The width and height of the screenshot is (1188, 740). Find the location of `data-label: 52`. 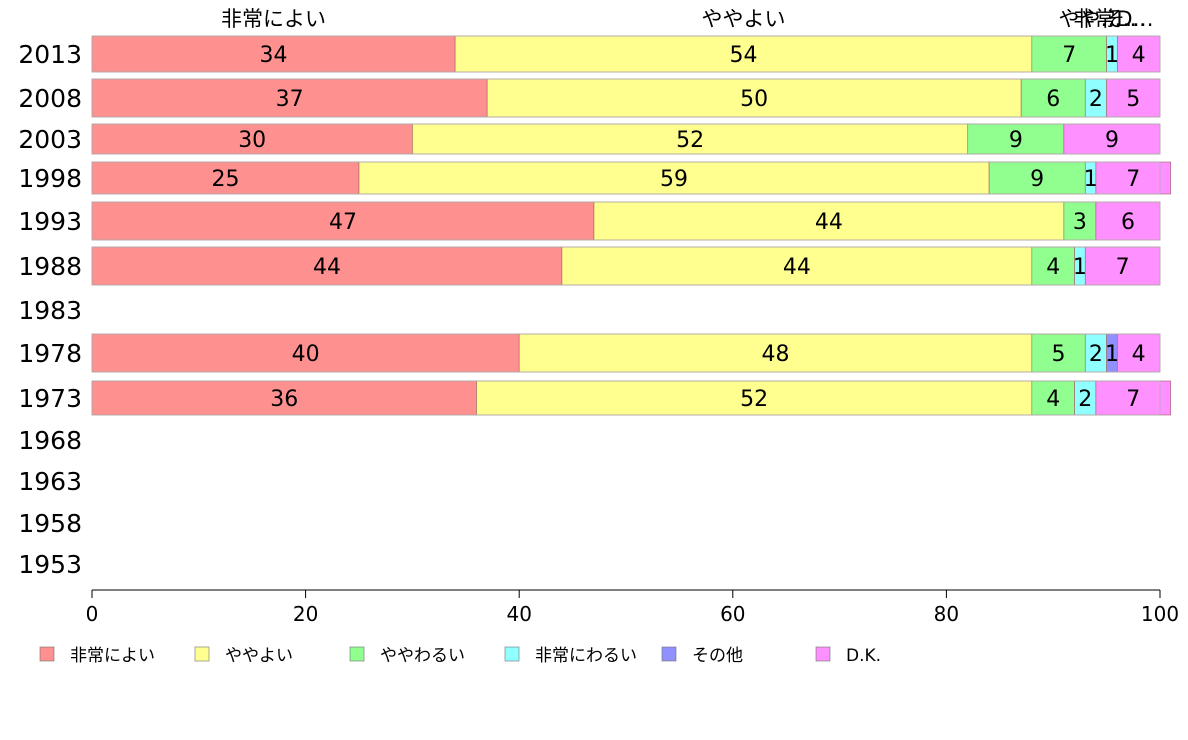

data-label: 52 is located at coordinates (690, 140).